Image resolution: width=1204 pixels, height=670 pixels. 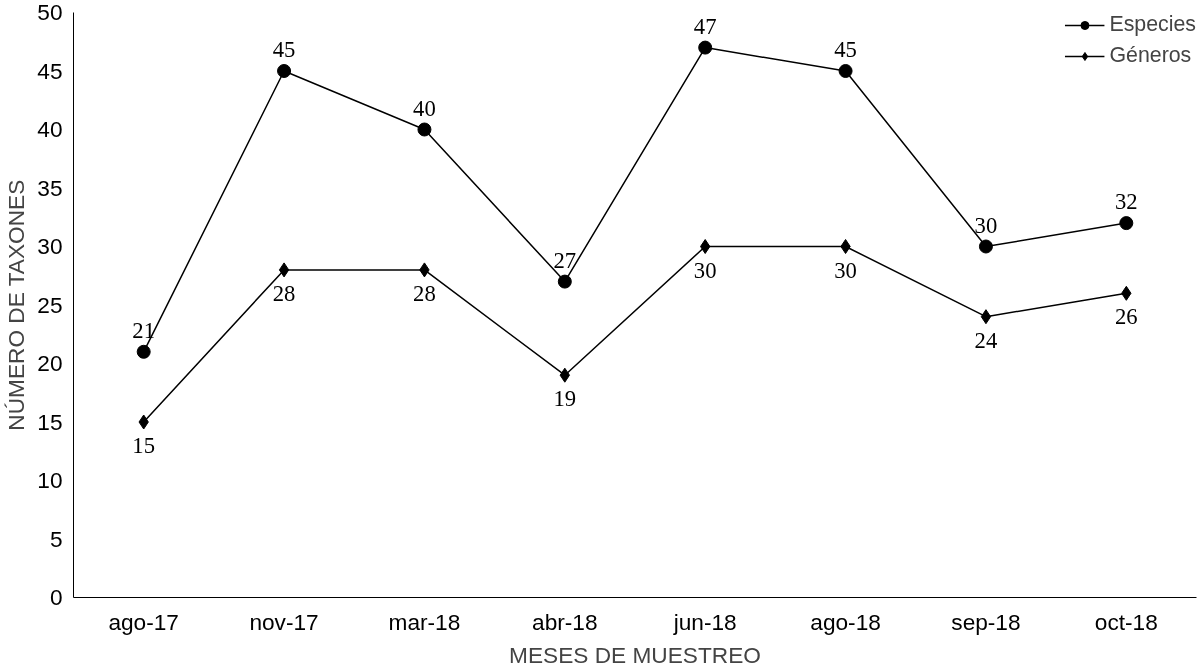 I want to click on x-tick-label: jun-18, so click(x=704, y=621).